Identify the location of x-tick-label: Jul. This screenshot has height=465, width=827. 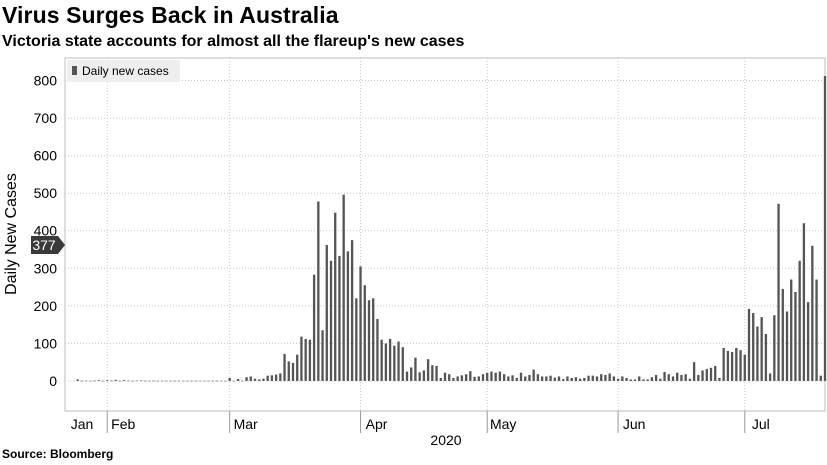
(761, 424).